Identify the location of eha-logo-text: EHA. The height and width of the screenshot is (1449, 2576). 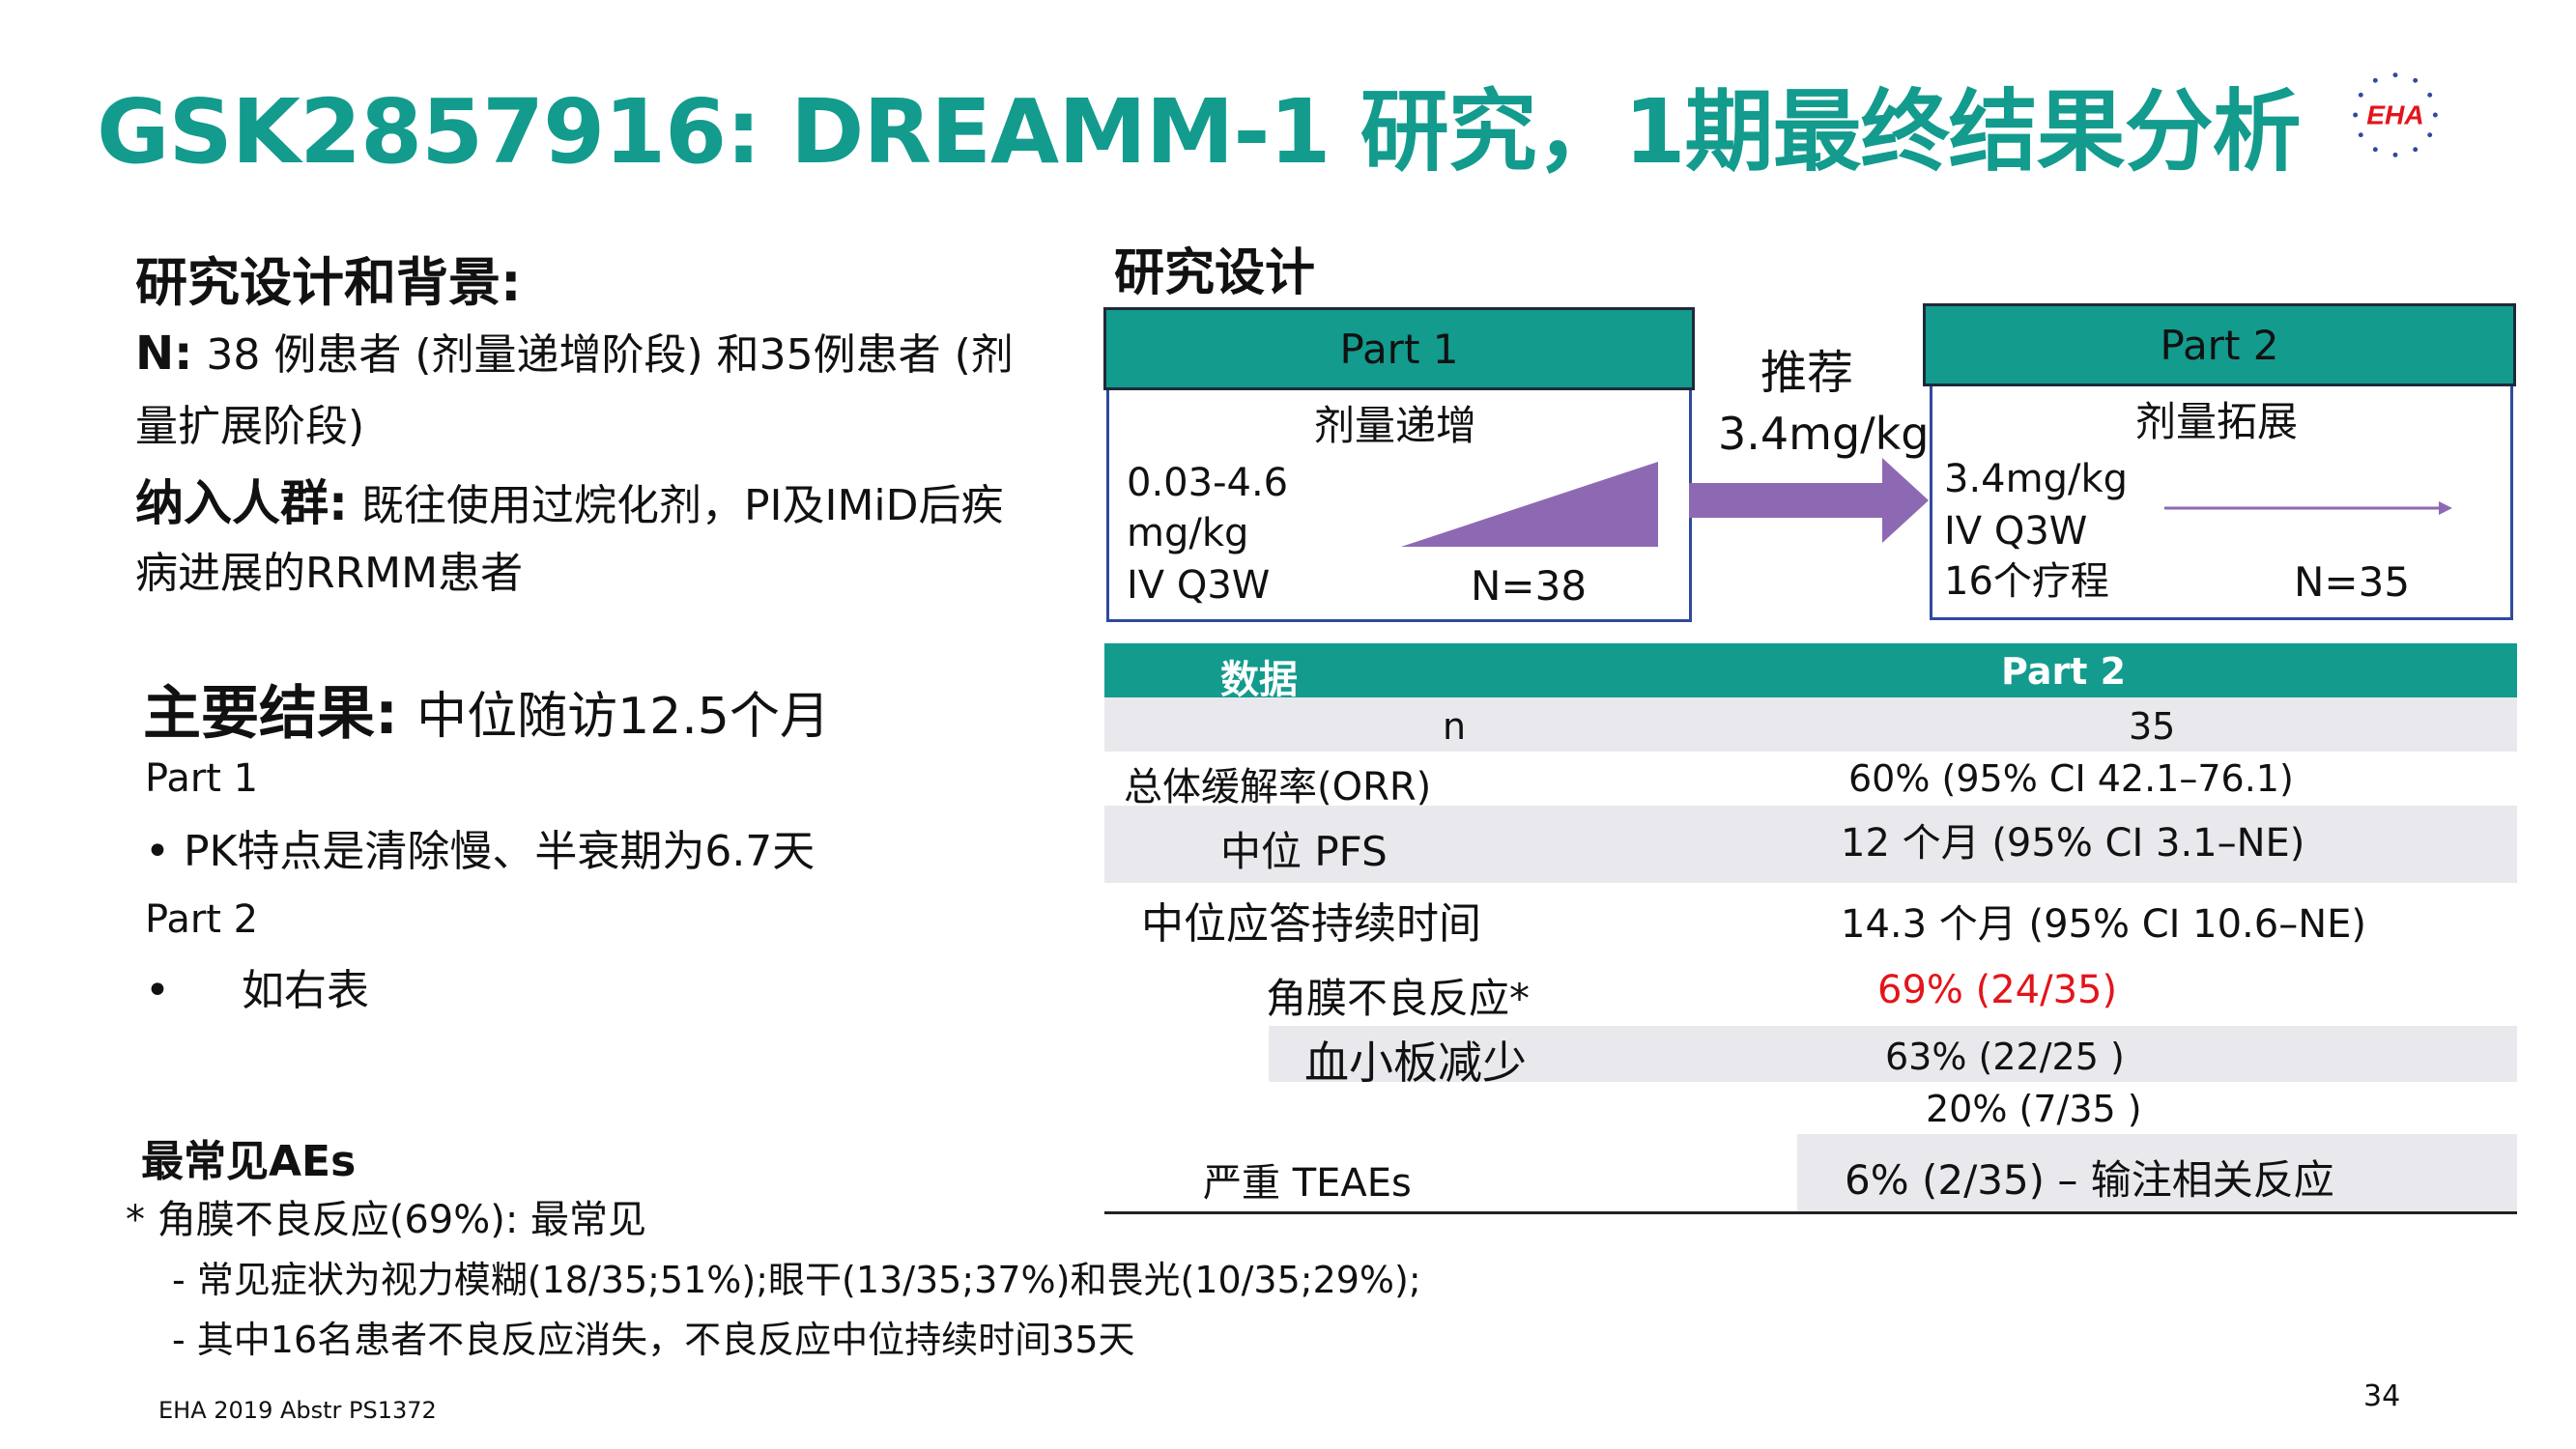
(2395, 114).